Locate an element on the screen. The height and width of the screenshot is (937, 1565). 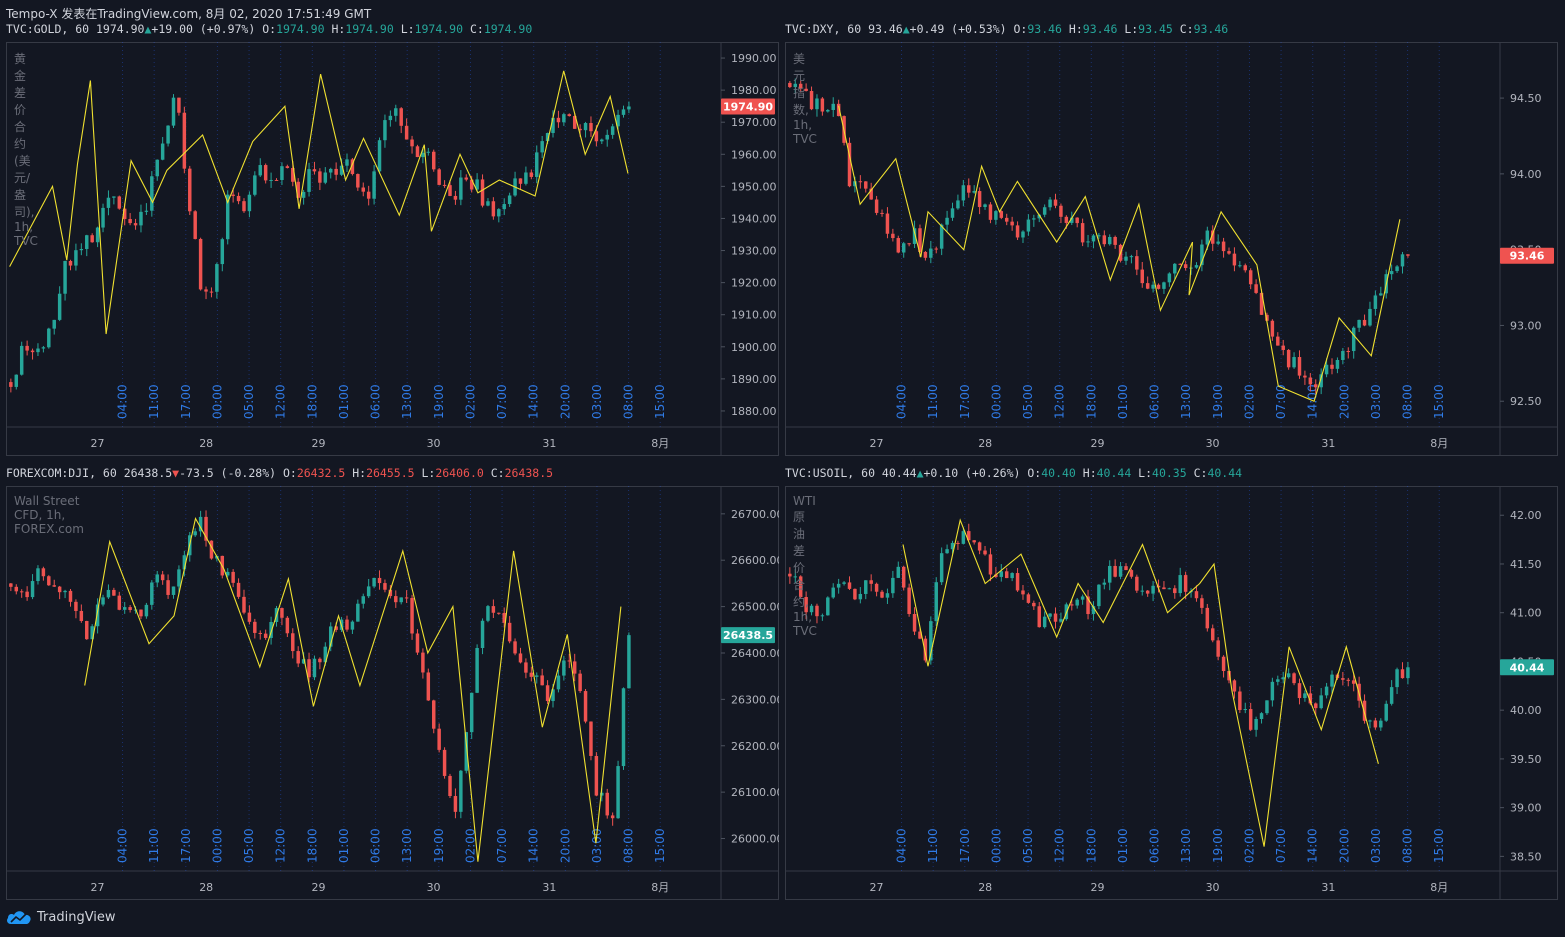
l-label: L: is located at coordinates (428, 473).